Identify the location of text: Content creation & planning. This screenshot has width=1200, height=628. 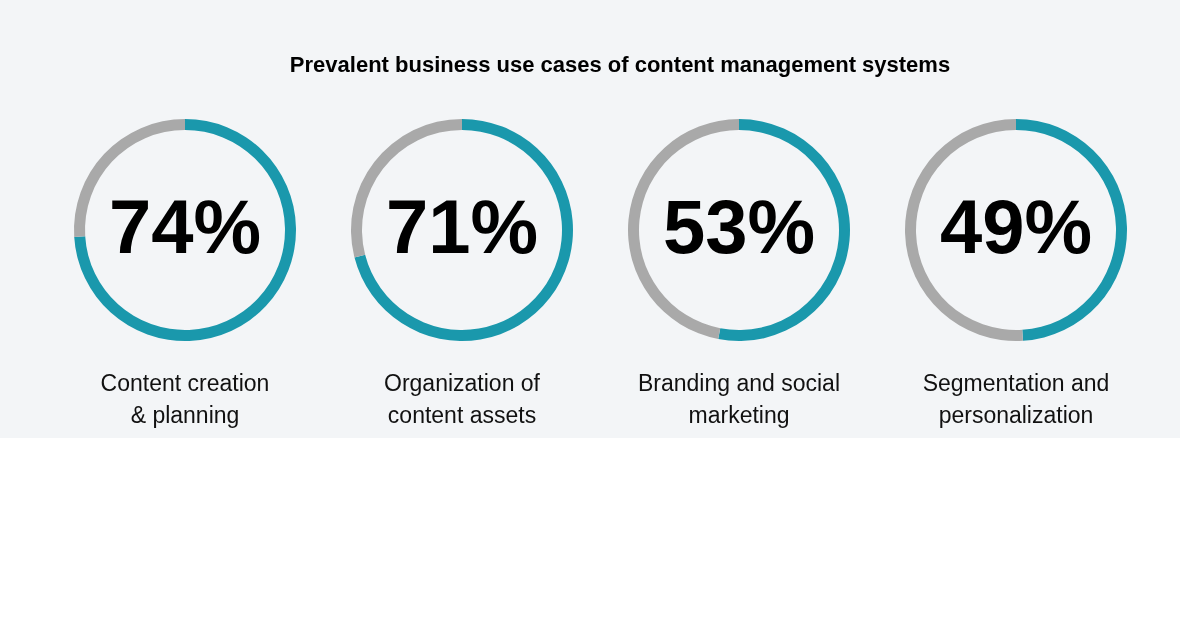
(185, 399).